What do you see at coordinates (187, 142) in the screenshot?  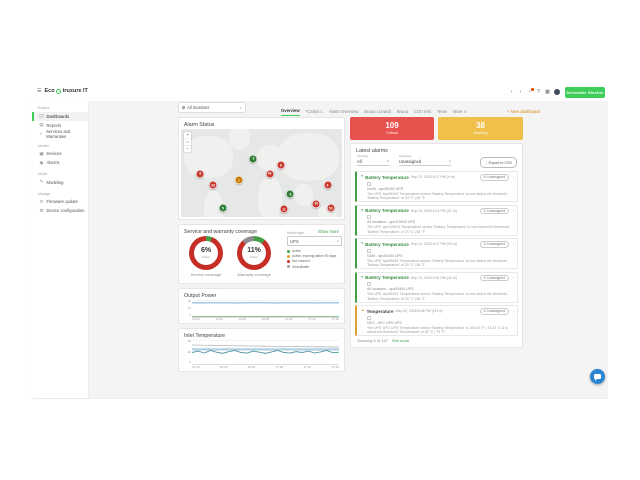 I see `zoom-home-button: ⌂` at bounding box center [187, 142].